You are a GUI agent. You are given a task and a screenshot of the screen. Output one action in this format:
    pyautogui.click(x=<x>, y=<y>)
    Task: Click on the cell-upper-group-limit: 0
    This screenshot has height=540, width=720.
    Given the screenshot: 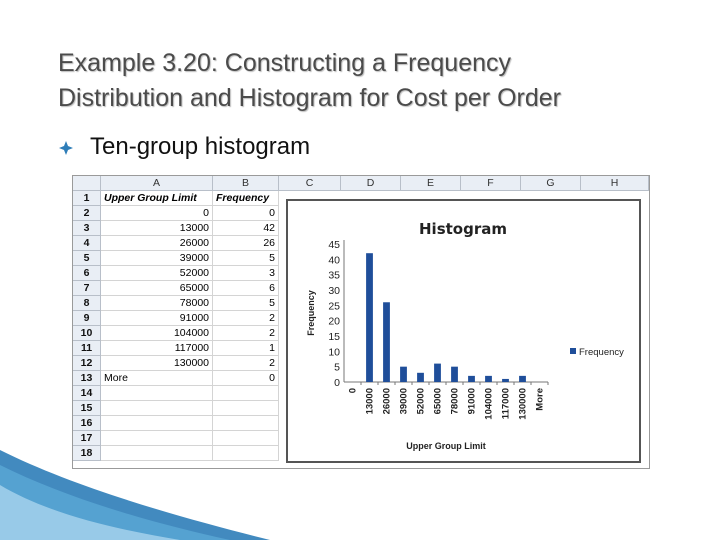 What is the action you would take?
    pyautogui.click(x=157, y=213)
    